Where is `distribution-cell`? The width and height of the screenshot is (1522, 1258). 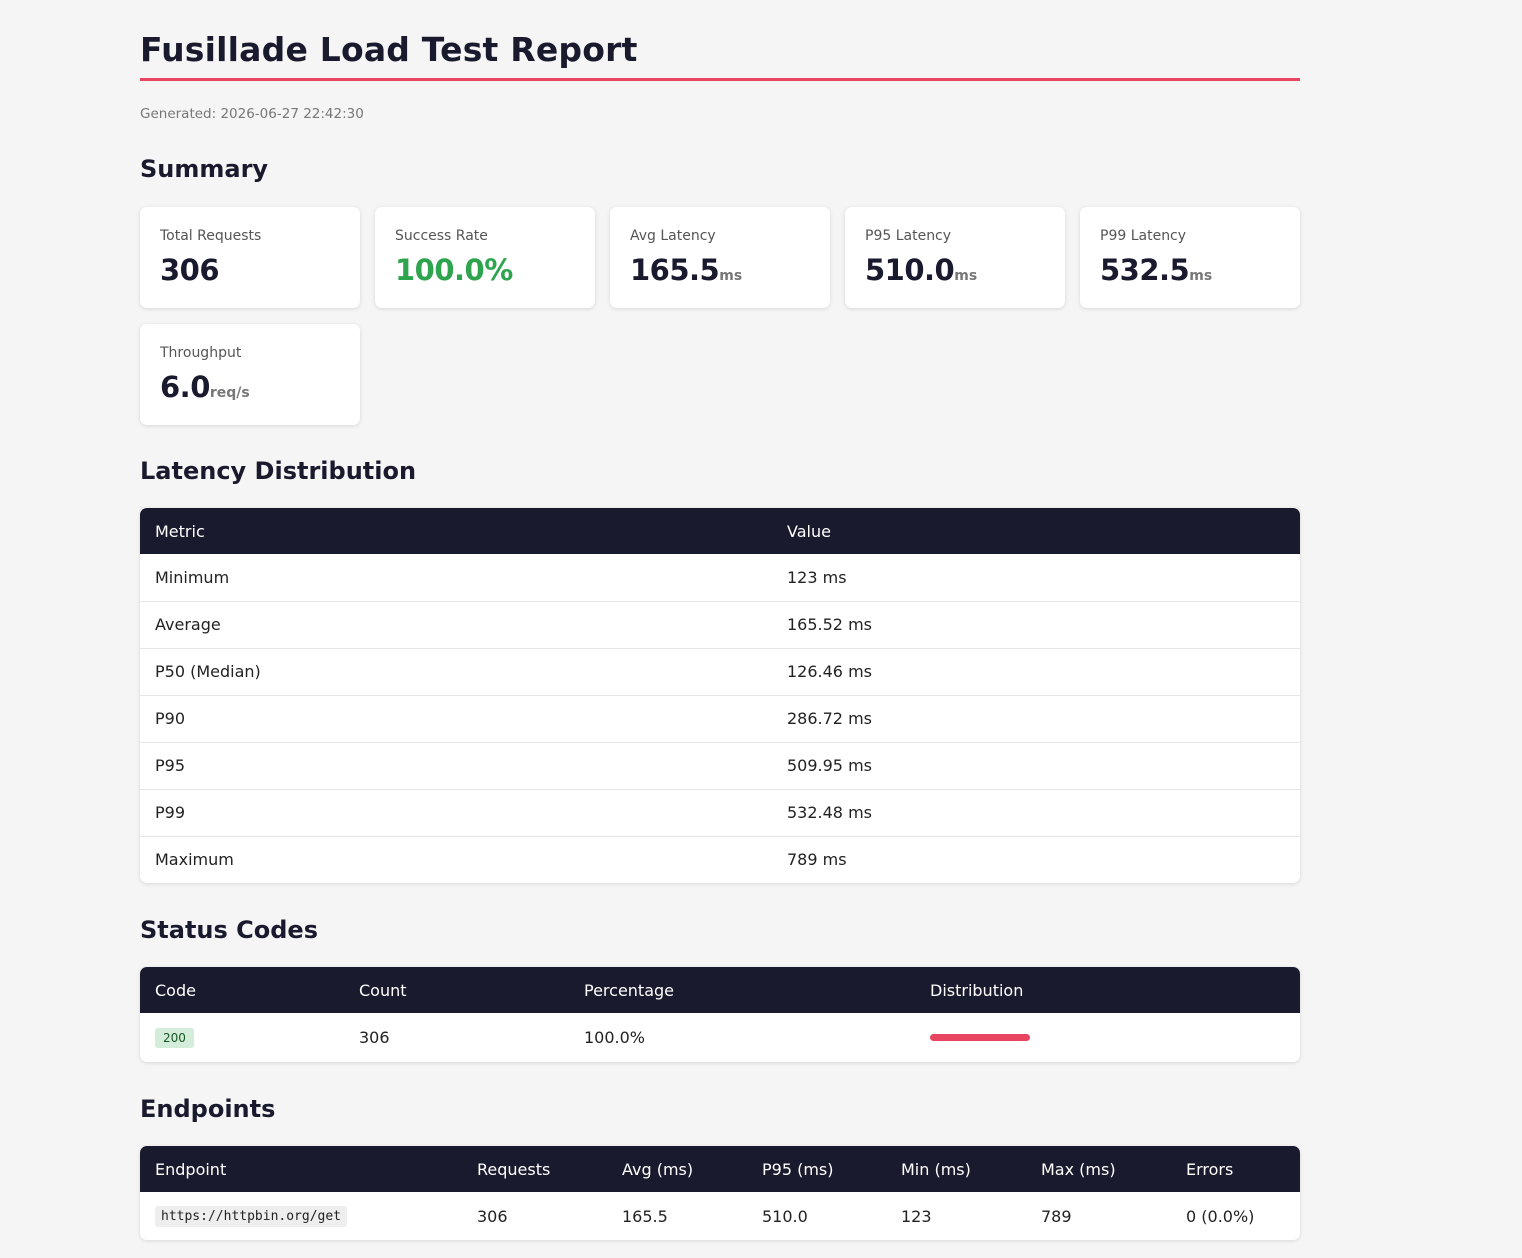 distribution-cell is located at coordinates (1107, 1037).